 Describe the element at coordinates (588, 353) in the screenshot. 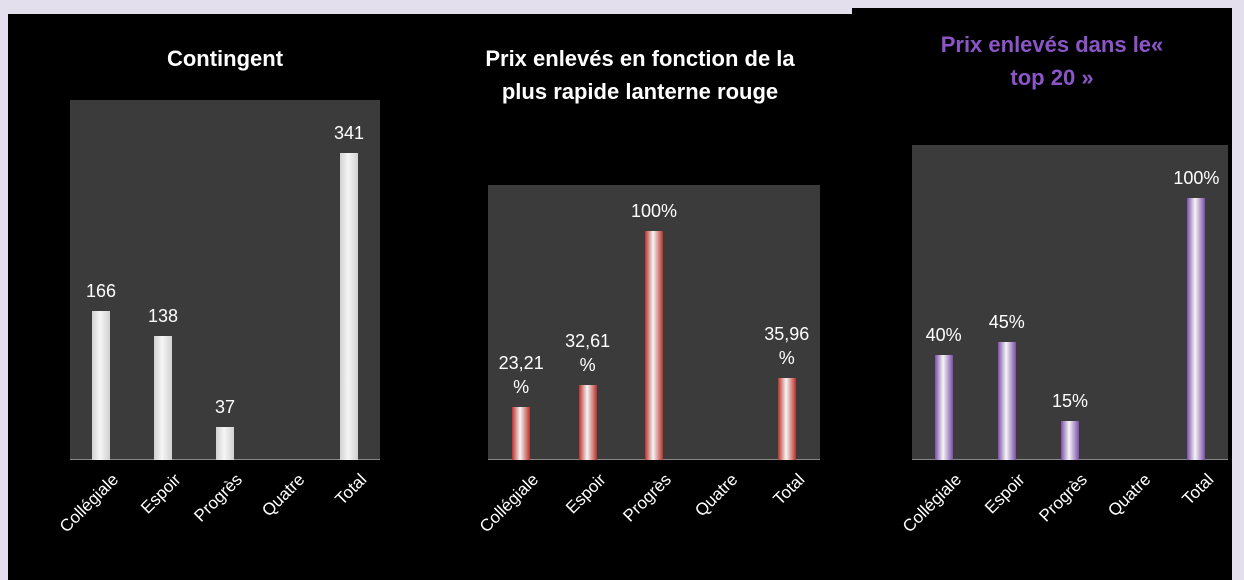

I see `value-label: 32,61 %` at that location.